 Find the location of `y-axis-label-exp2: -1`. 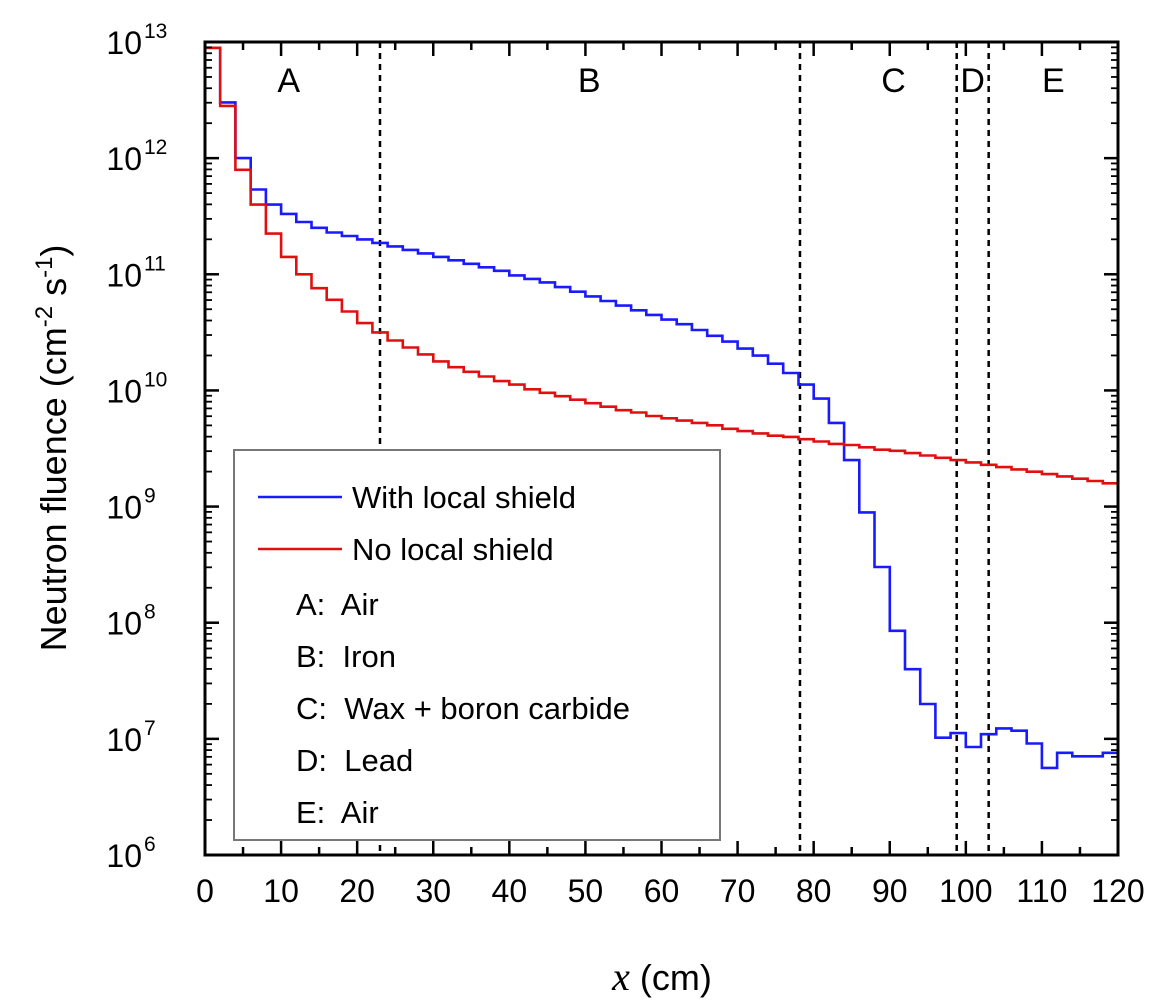

y-axis-label-exp2: -1 is located at coordinates (44, 267).